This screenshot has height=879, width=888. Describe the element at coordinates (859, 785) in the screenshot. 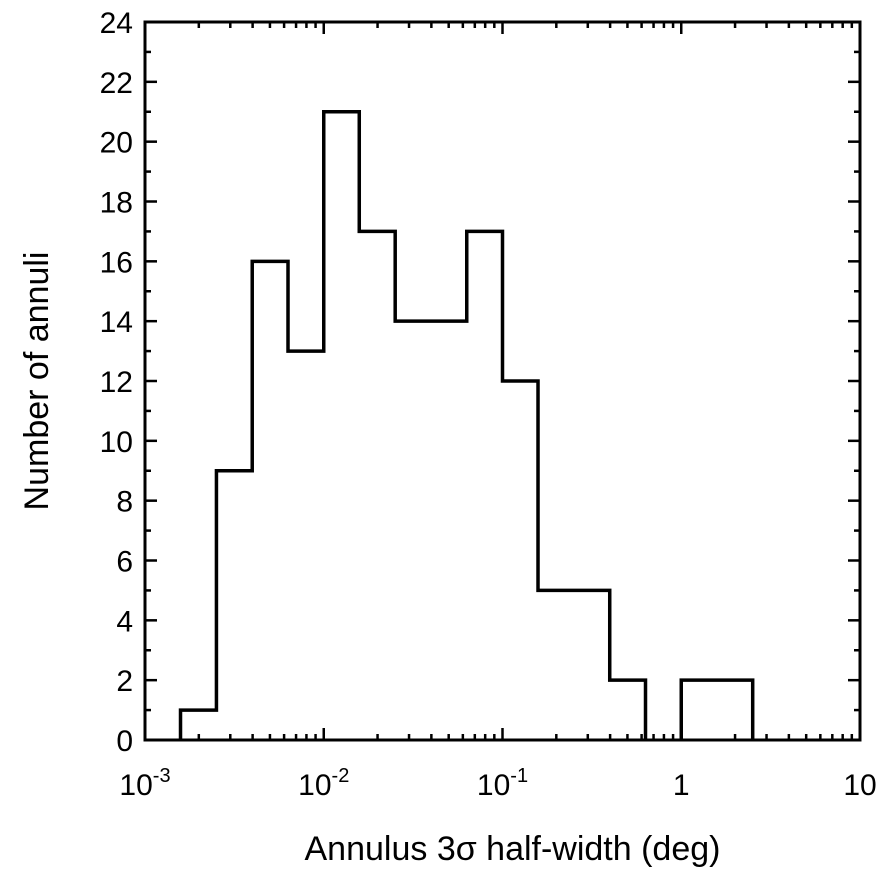

I see `x-tick-label: 10` at that location.